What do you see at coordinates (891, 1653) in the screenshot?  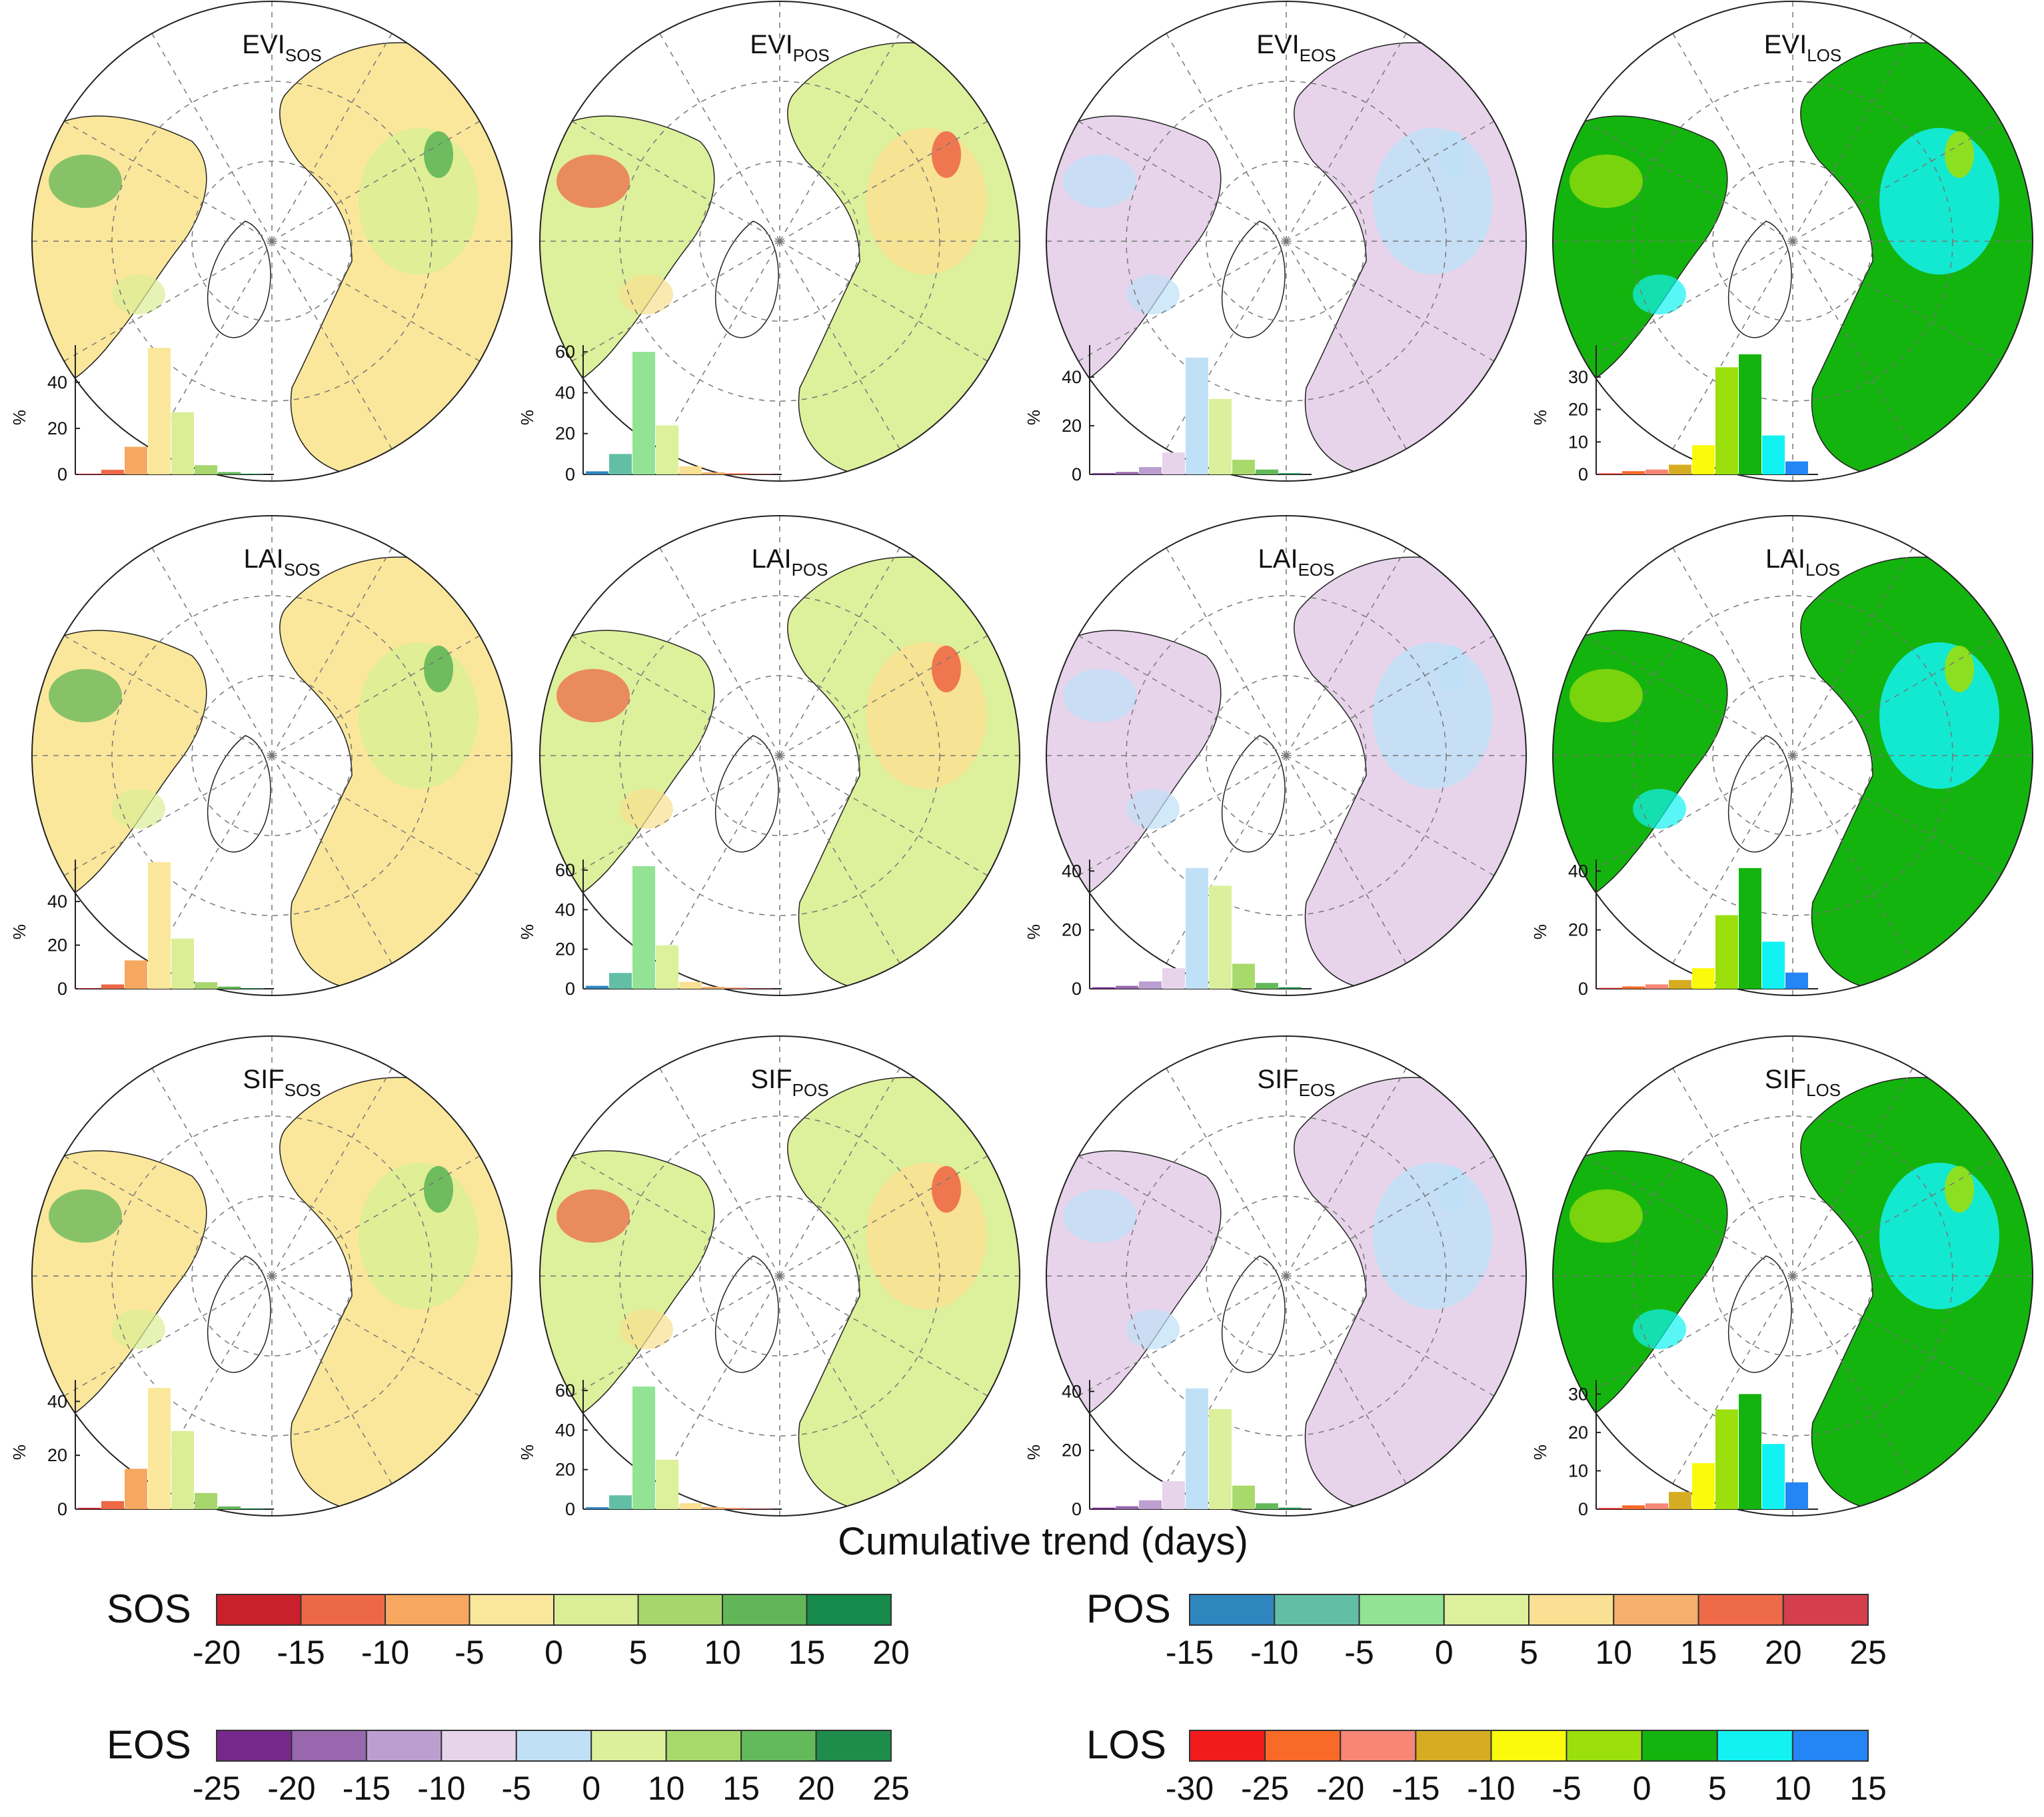 I see `legend-tick-label: 20` at bounding box center [891, 1653].